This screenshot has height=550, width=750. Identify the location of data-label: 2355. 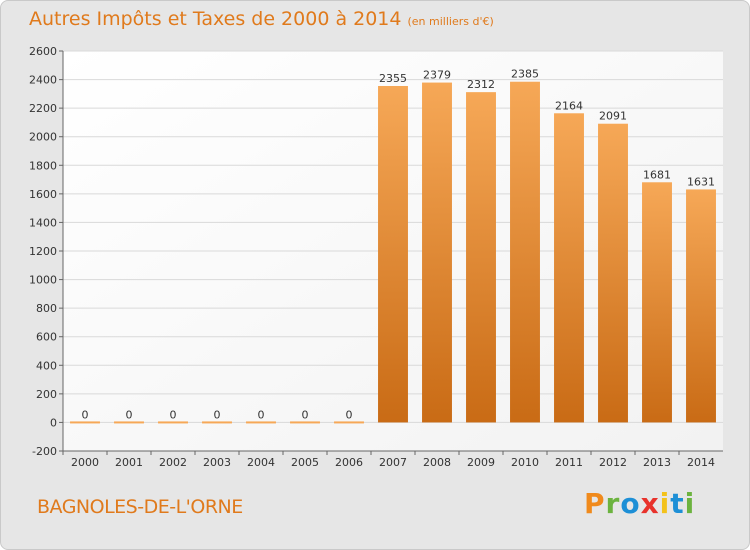
(393, 78).